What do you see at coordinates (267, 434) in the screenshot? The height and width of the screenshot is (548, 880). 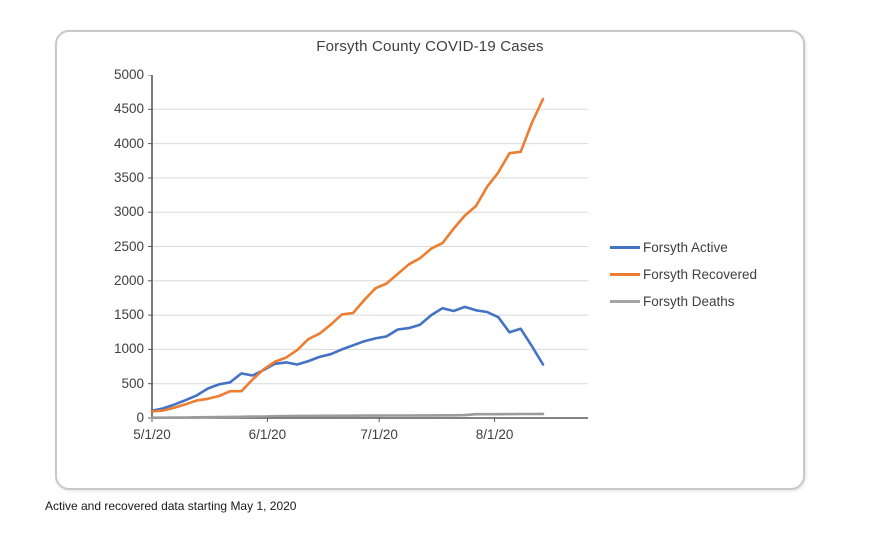 I see `x-axis-label-6-1-20: 6/1/20` at bounding box center [267, 434].